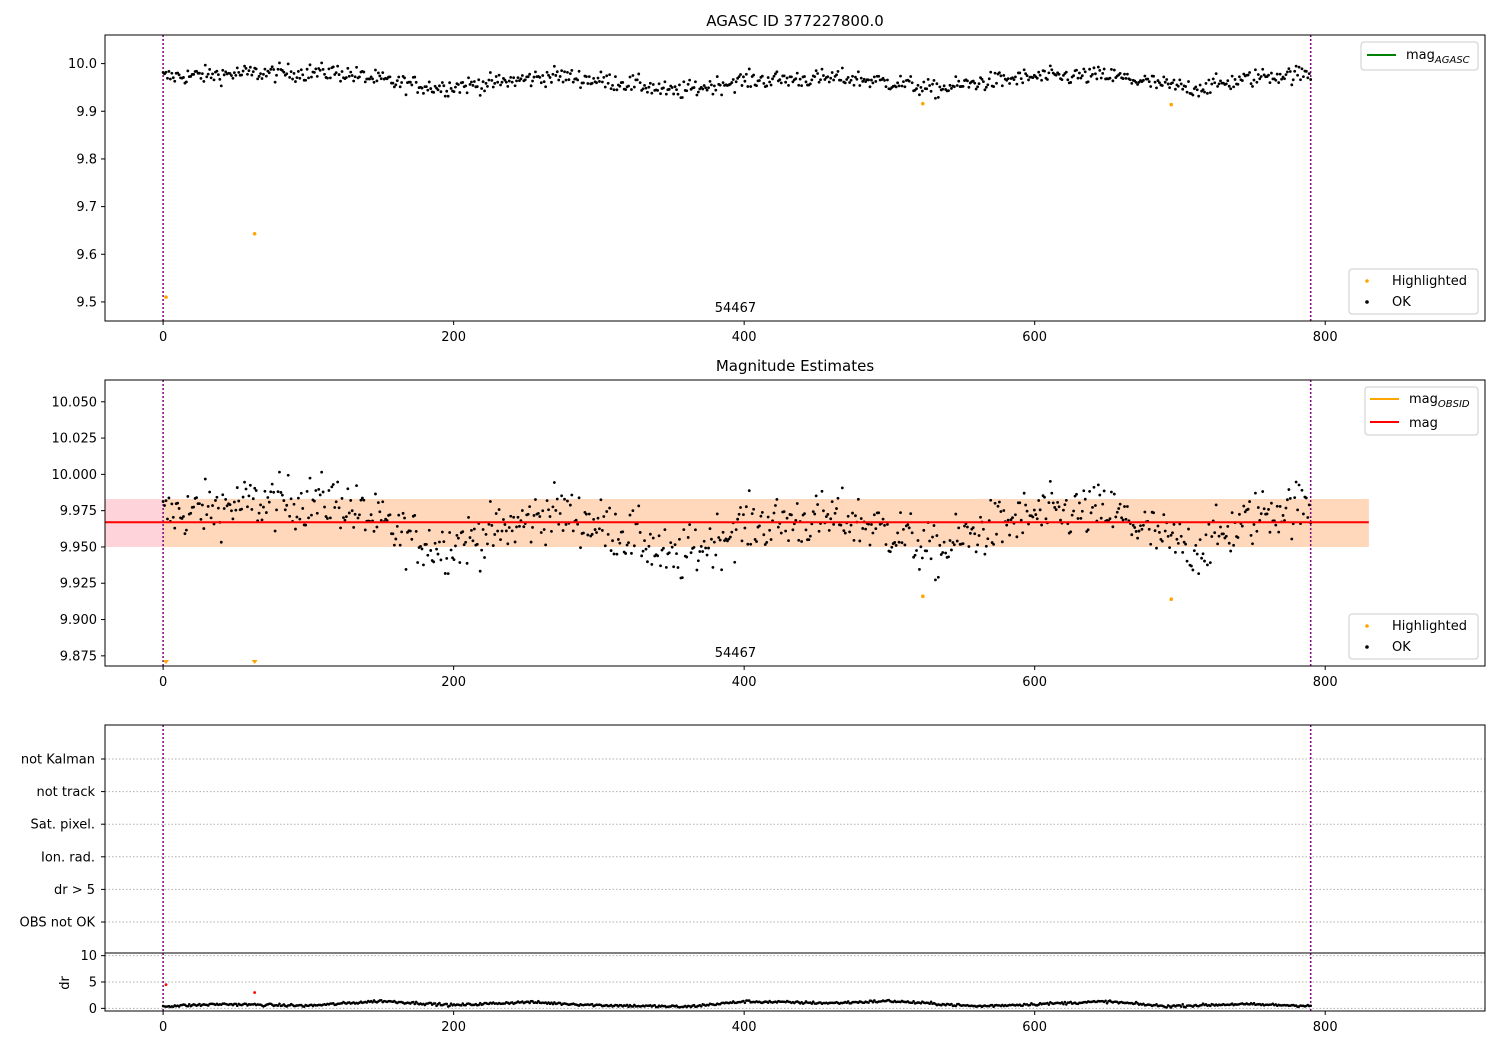  Describe the element at coordinates (163, 337) in the screenshot. I see `agasc-x-tick-label: 0` at that location.